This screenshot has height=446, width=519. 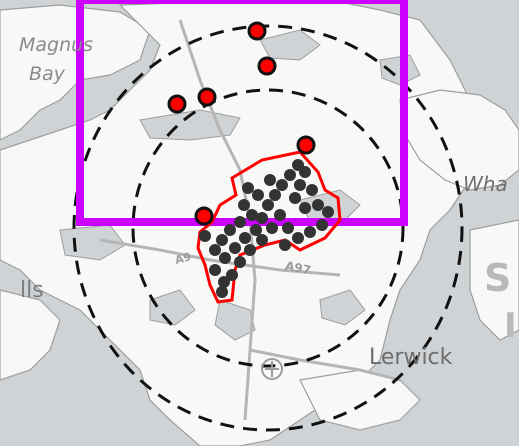 I want to click on cluster-outline, so click(x=269, y=227).